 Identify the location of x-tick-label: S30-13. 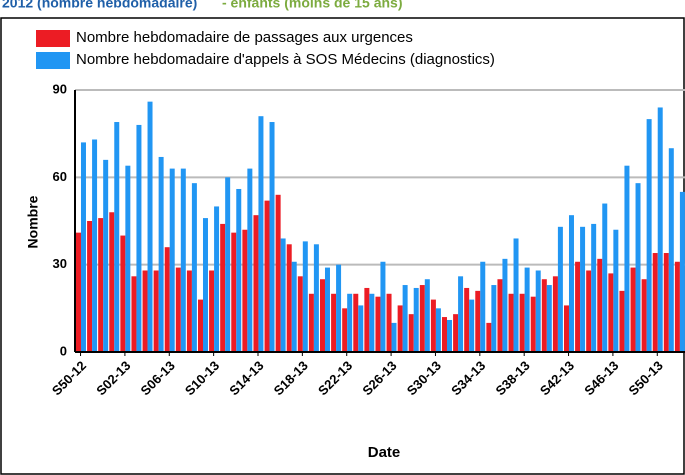
(424, 378).